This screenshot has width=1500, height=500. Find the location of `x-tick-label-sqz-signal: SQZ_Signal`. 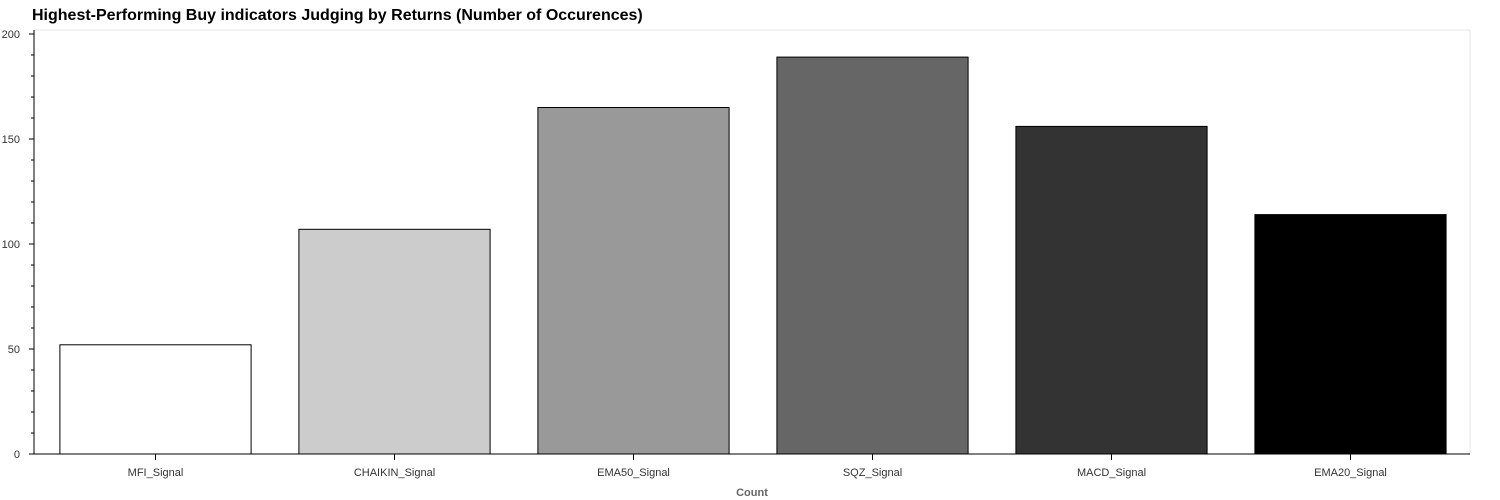

x-tick-label-sqz-signal: SQZ_Signal is located at coordinates (872, 473).